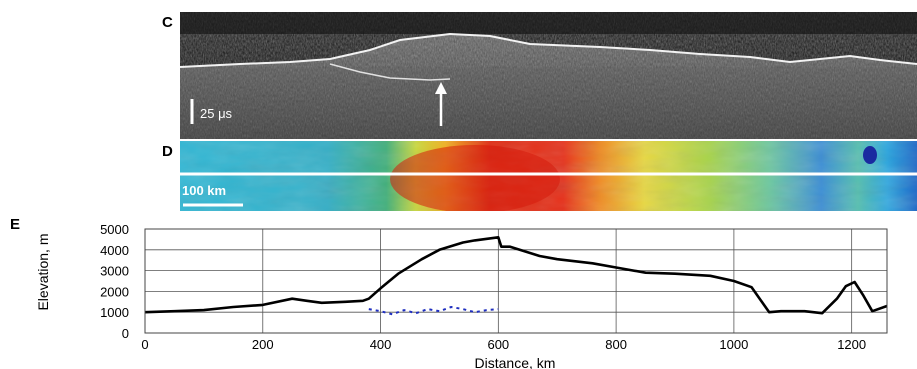 The image size is (917, 369). I want to click on x-tick-label: 200, so click(263, 344).